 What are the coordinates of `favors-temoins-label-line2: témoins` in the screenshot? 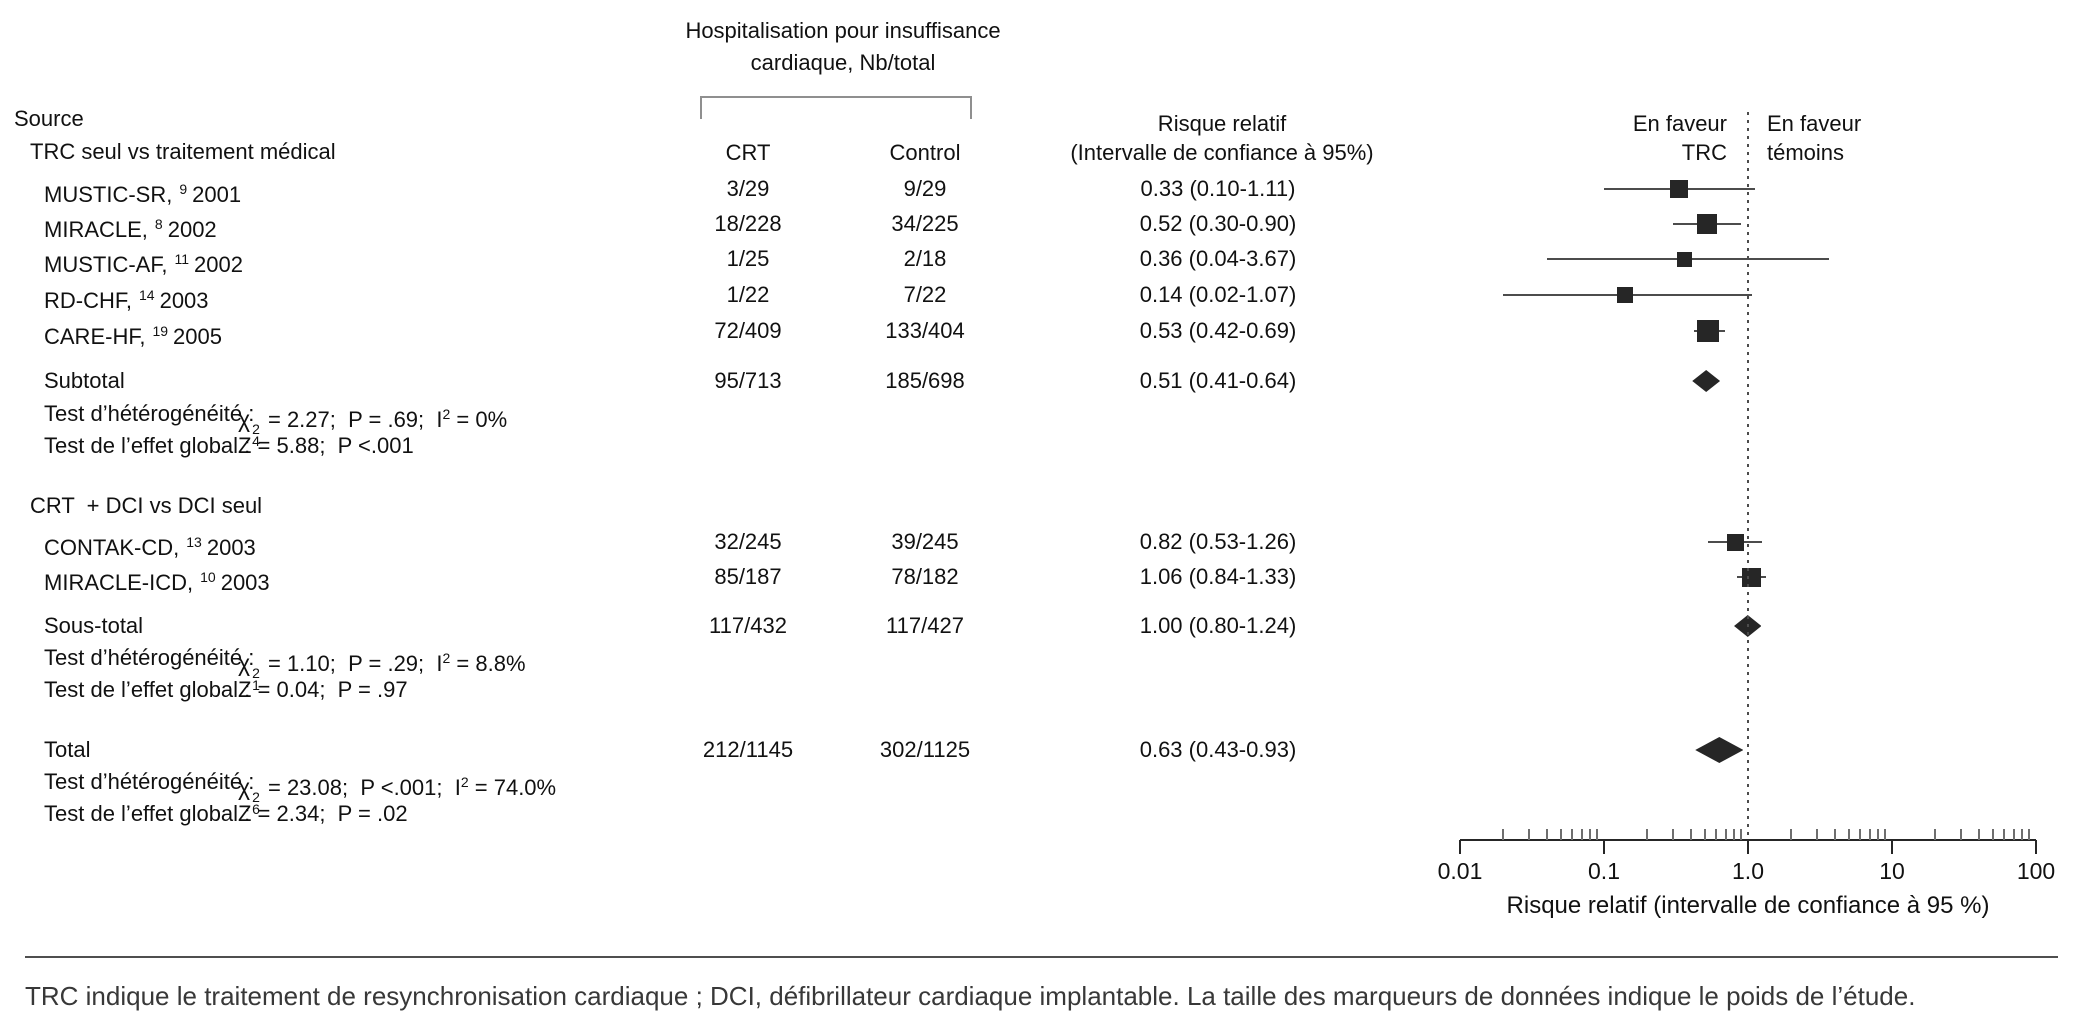 It's located at (1806, 152).